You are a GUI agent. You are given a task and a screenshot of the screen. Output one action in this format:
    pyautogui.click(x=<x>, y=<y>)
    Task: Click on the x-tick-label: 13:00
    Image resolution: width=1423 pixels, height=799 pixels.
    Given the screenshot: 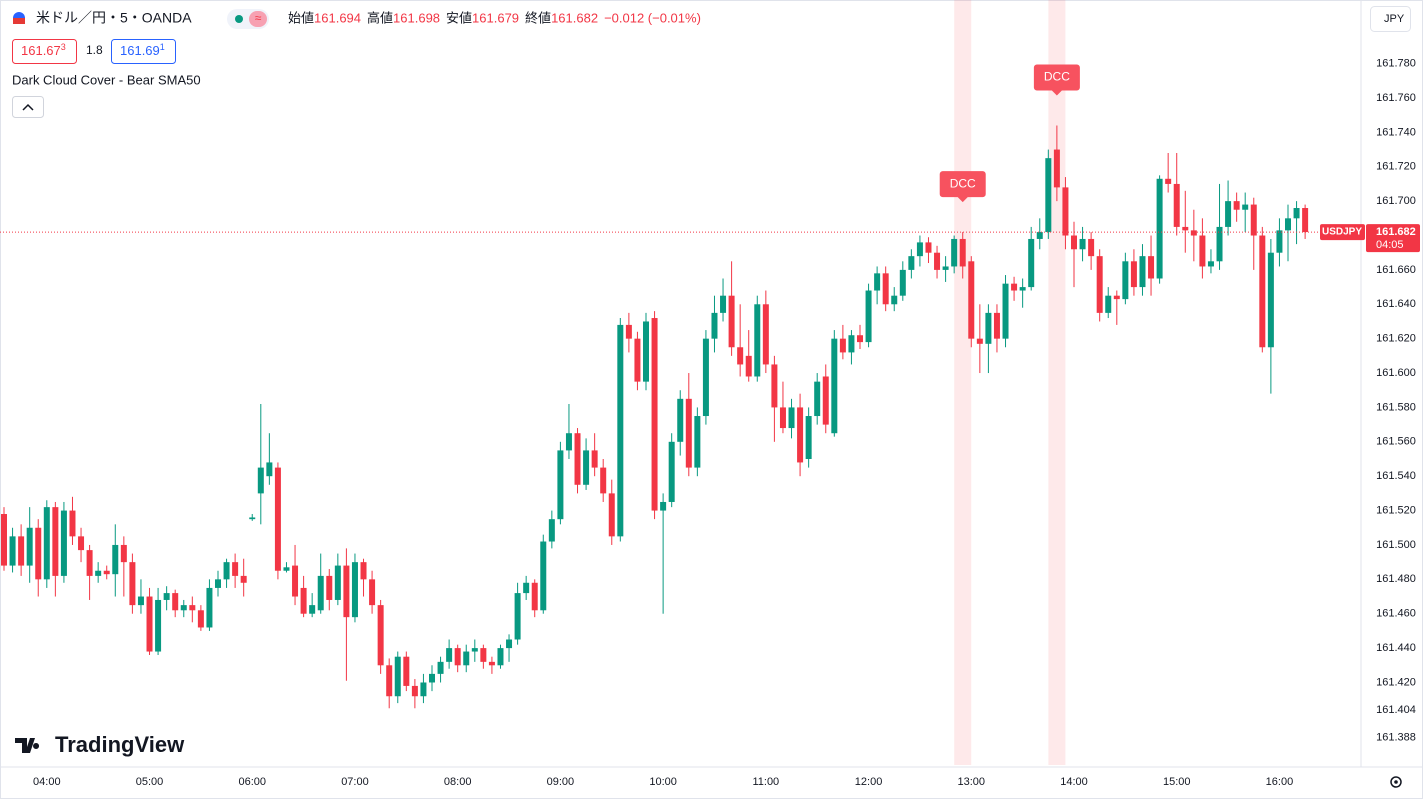 What is the action you would take?
    pyautogui.click(x=972, y=782)
    